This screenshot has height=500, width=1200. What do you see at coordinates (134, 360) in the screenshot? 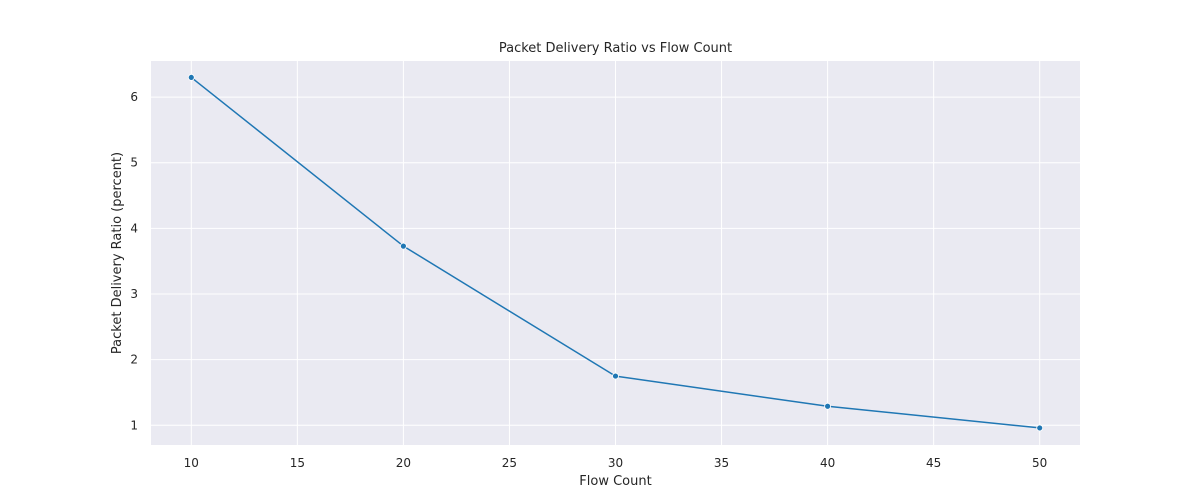
I see `y-tick-label: 2` at bounding box center [134, 360].